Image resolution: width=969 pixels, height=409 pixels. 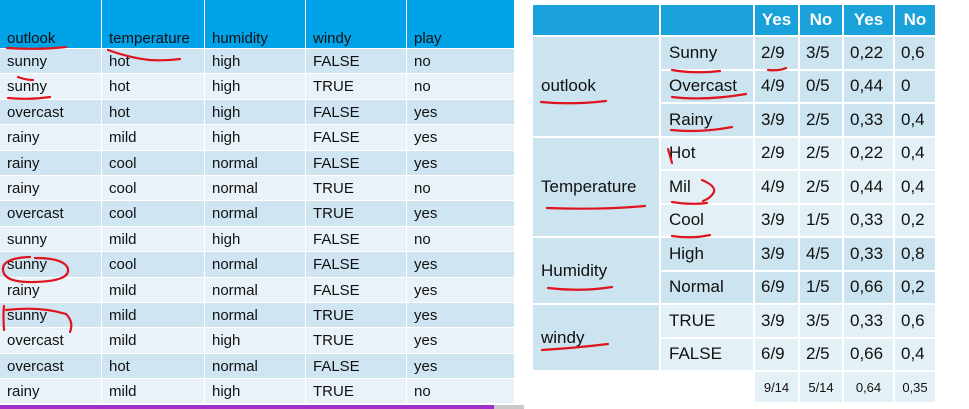 I want to click on footer-no-total: 0,35, so click(x=916, y=388).